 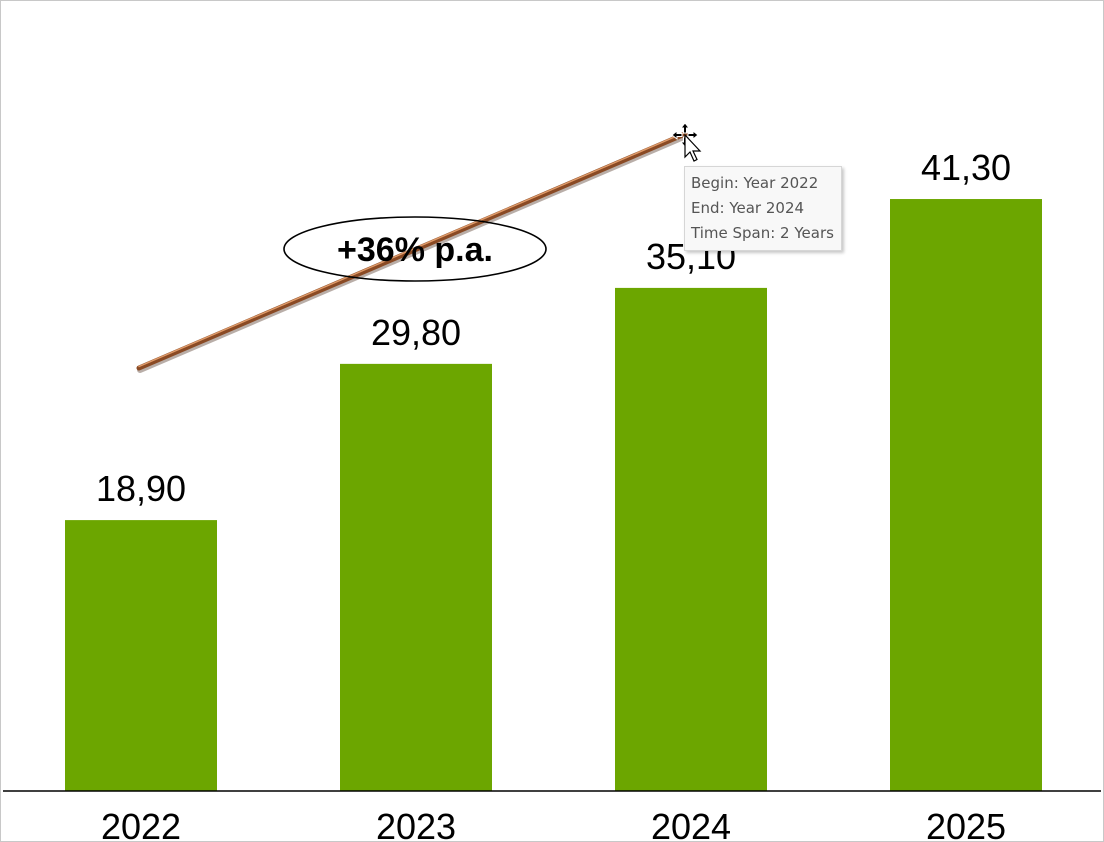 I want to click on bar-2022, so click(x=141, y=655).